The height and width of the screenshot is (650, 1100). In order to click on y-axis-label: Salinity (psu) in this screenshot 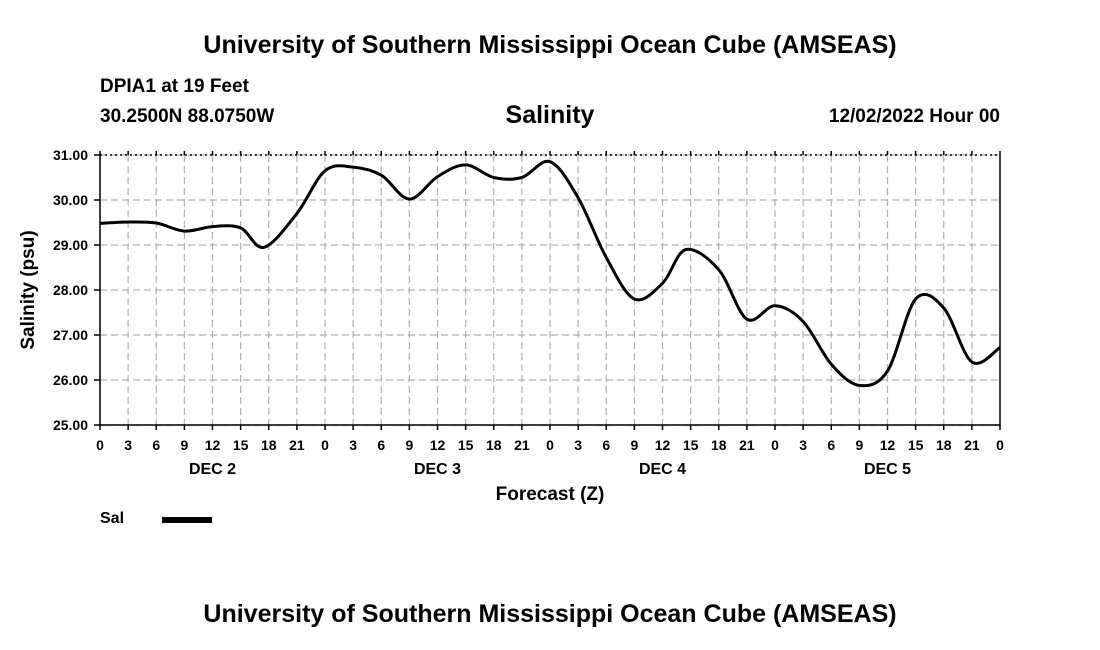, I will do `click(28, 289)`.